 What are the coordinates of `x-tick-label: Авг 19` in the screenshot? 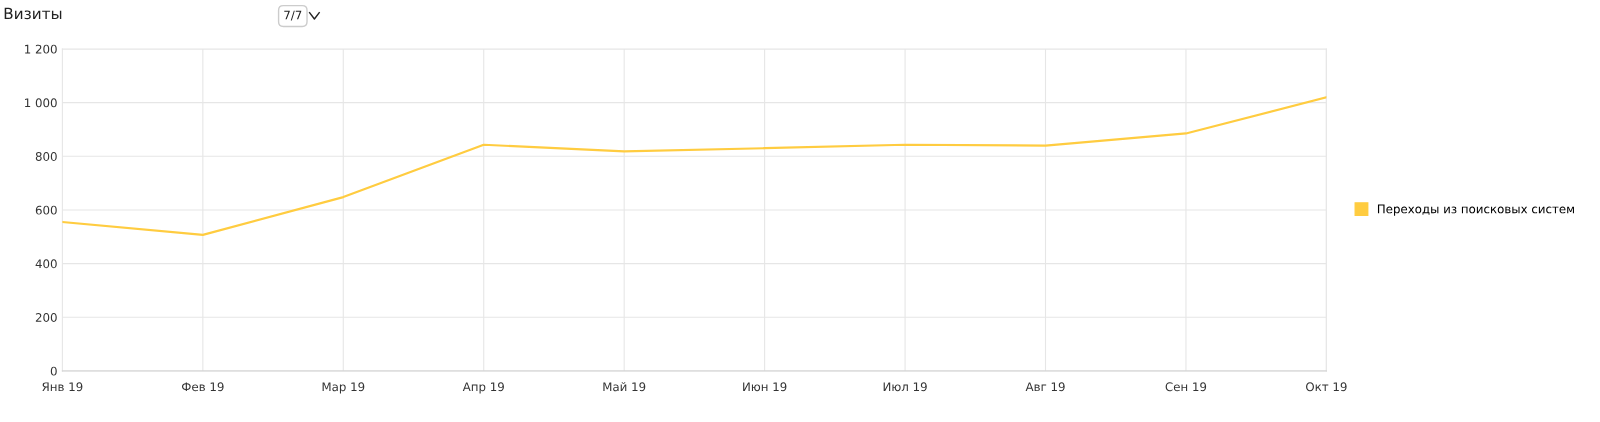 It's located at (1045, 387).